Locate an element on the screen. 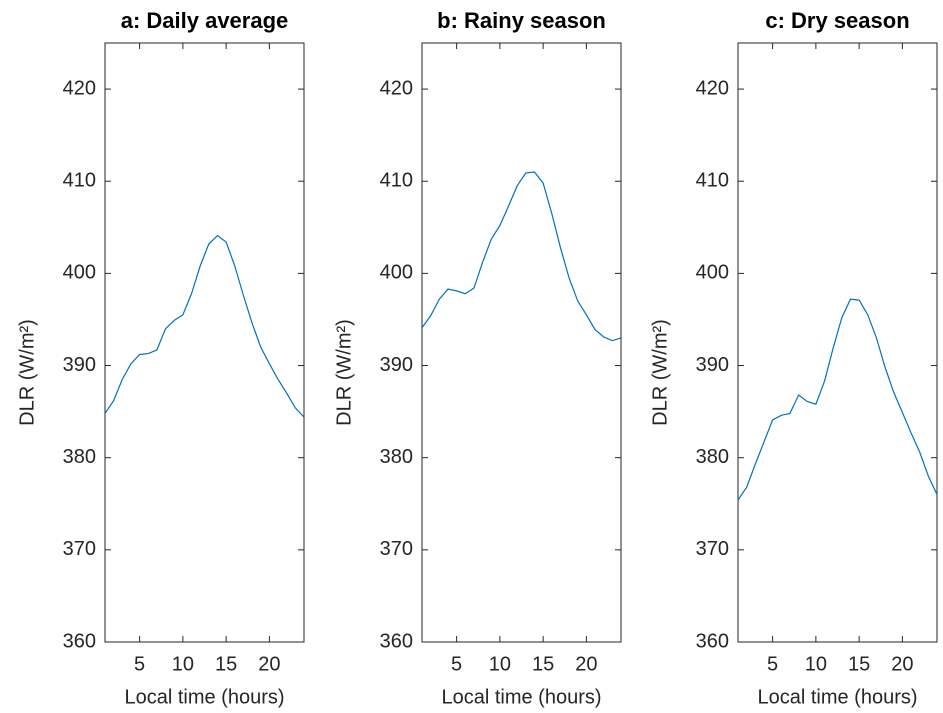 This screenshot has height=713, width=943. chart-title: c: Dry season is located at coordinates (837, 20).